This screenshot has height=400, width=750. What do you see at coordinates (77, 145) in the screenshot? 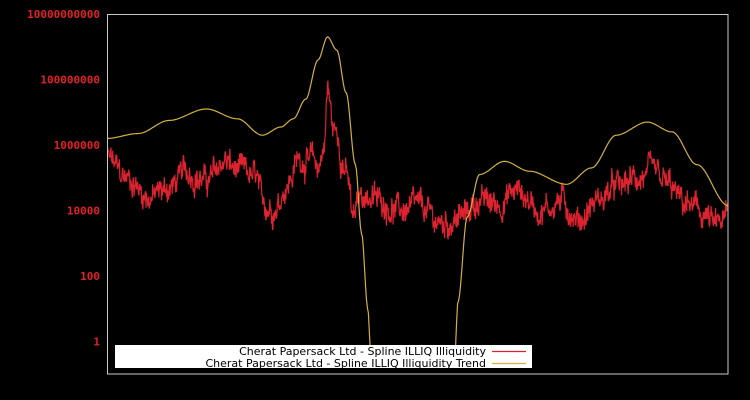
I see `y-tick-label: 1000000` at bounding box center [77, 145].